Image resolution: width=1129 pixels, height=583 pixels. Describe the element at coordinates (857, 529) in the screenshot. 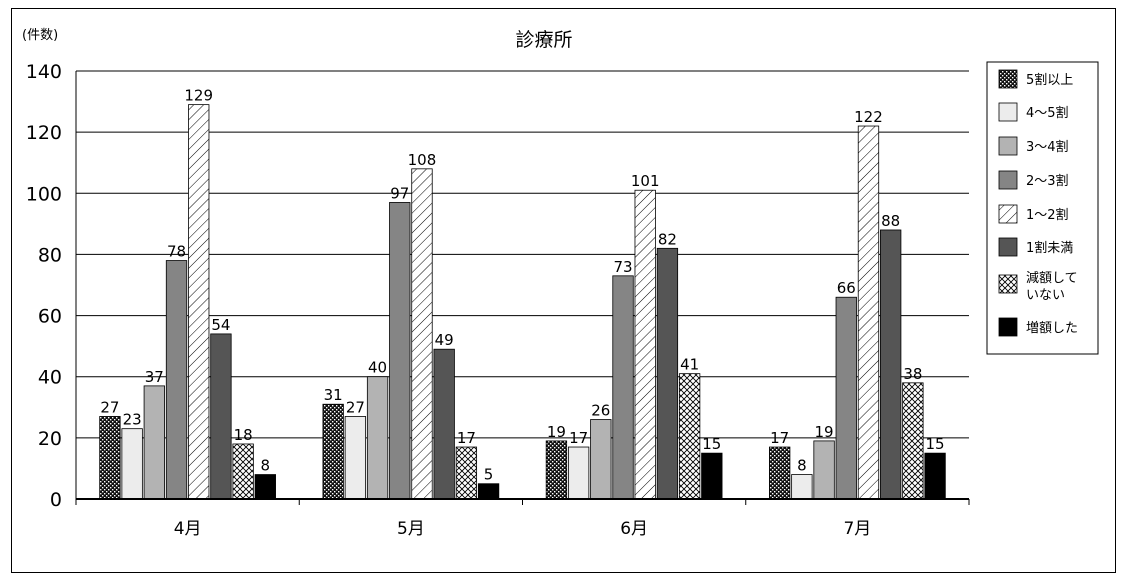

I see `x-tick-label: 7月` at that location.